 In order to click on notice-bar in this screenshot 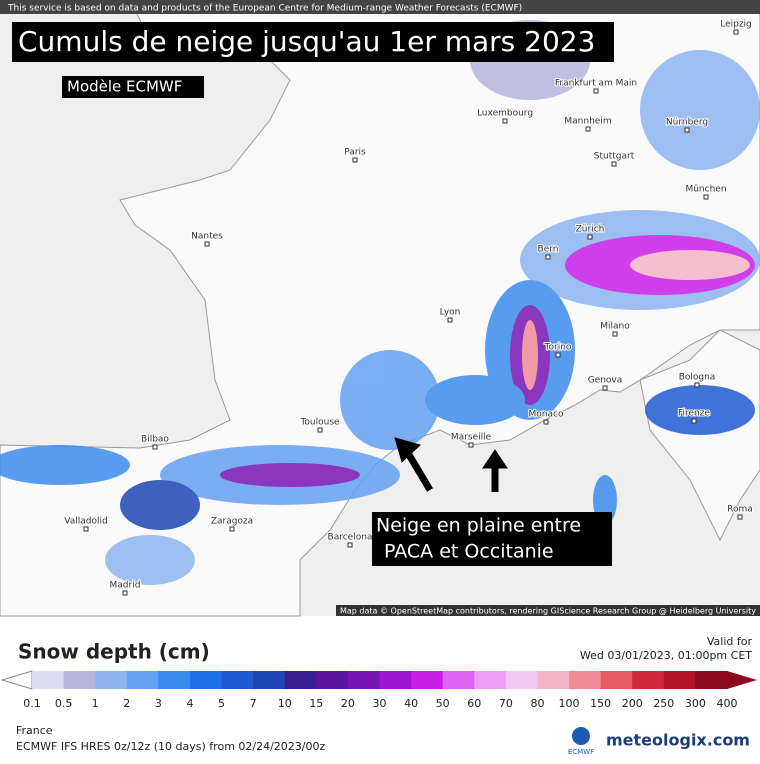, I will do `click(380, 7)`.